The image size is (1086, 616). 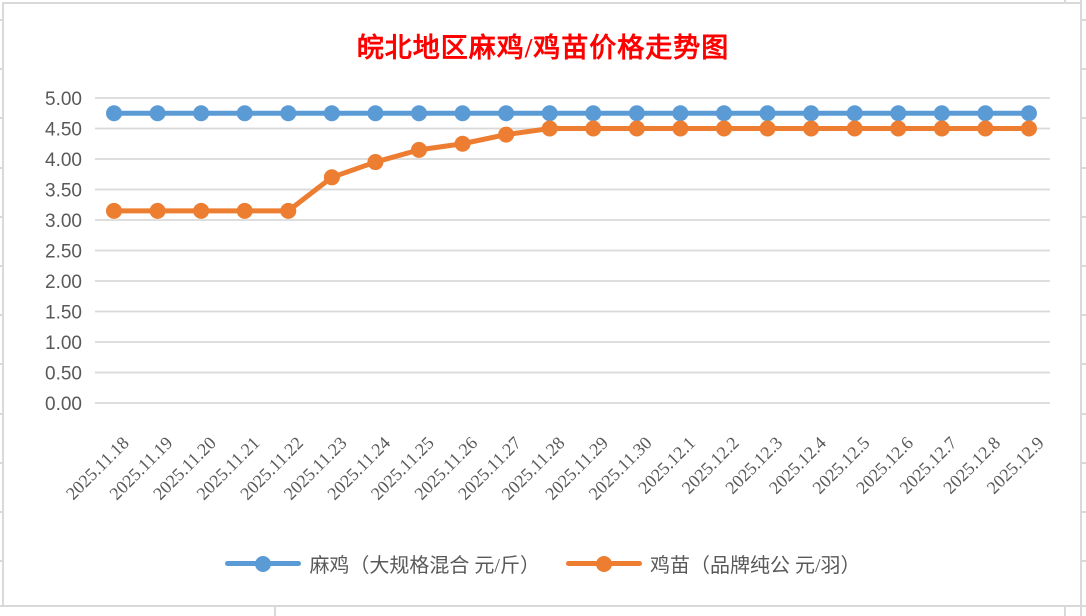 I want to click on y-axis-tick-label: 2.50, so click(x=63, y=252).